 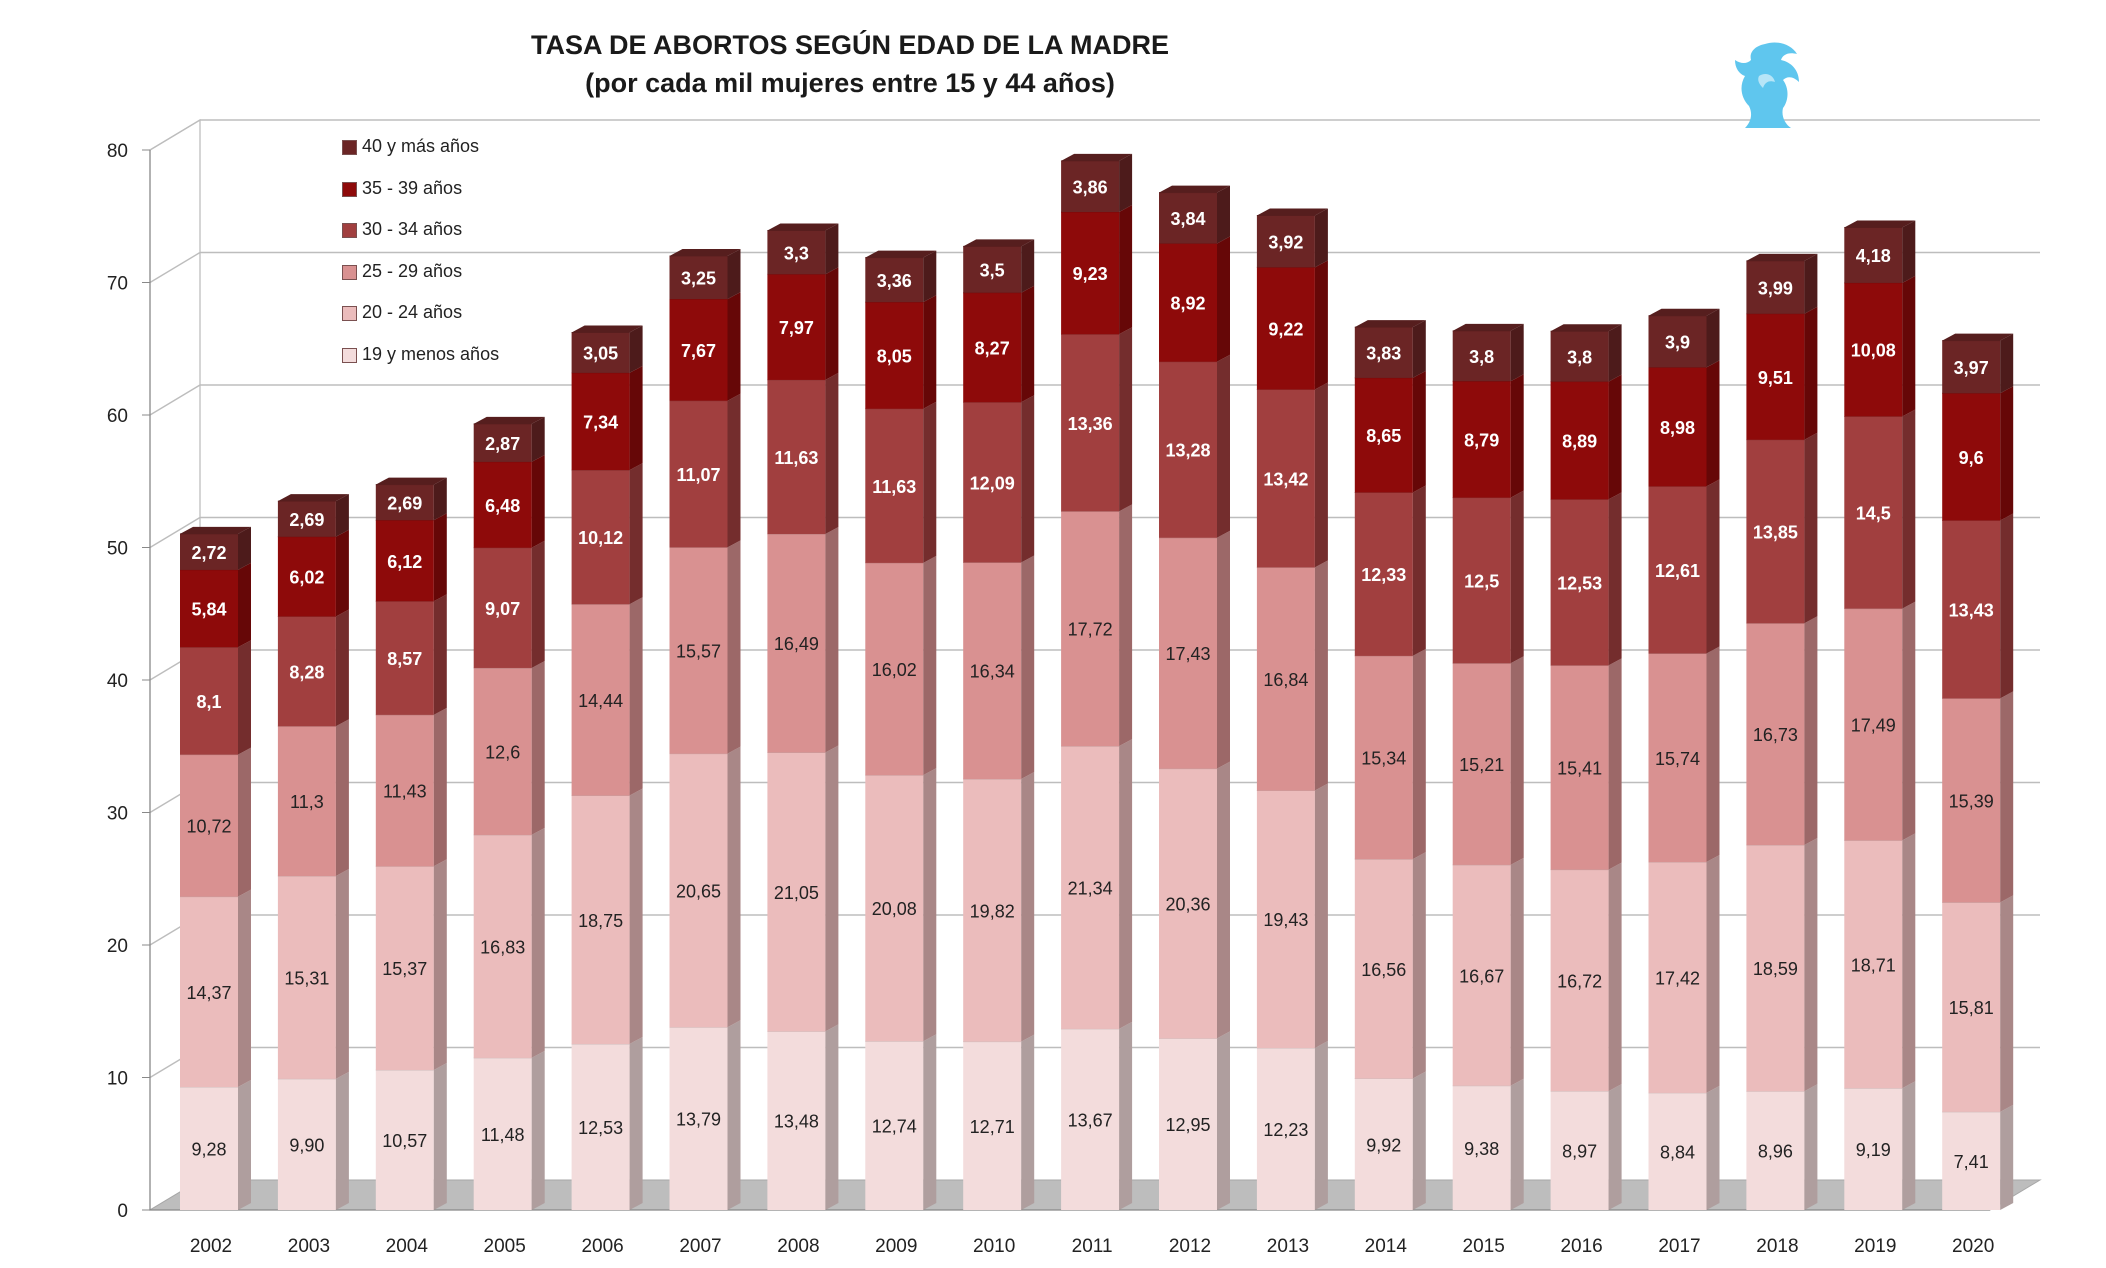 What do you see at coordinates (798, 1246) in the screenshot?
I see `x-tick-label: 2008` at bounding box center [798, 1246].